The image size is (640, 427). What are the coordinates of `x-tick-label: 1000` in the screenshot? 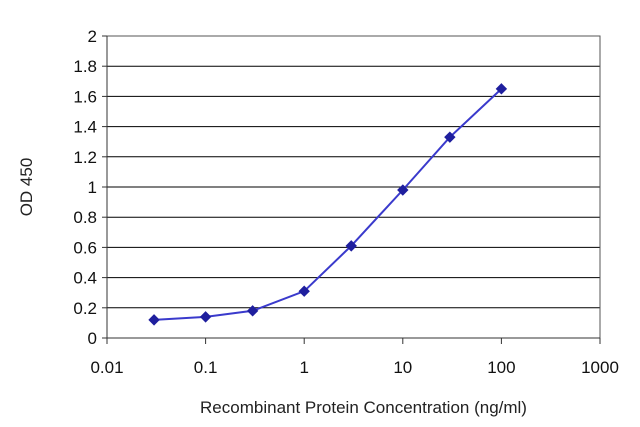 It's located at (600, 367).